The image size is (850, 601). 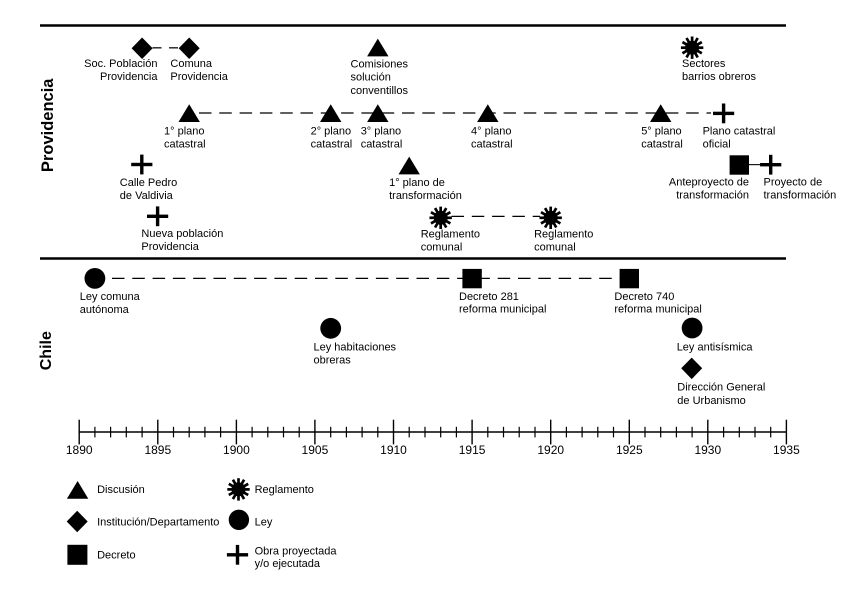 What do you see at coordinates (121, 490) in the screenshot?
I see `svg-text: Discusión` at bounding box center [121, 490].